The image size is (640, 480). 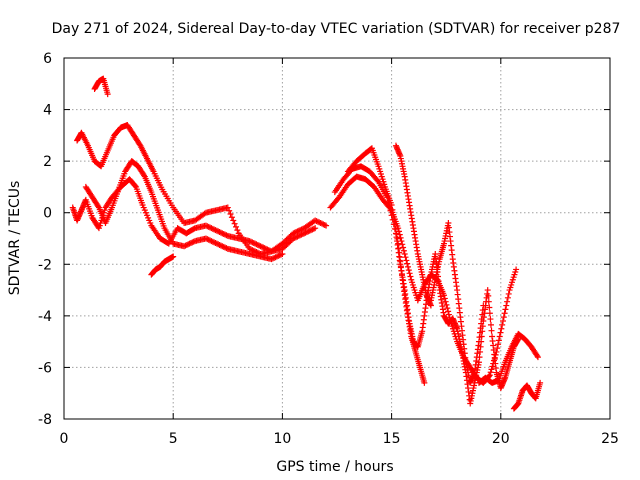 What do you see at coordinates (173, 256) in the screenshot?
I see `data-point-s5` at bounding box center [173, 256].